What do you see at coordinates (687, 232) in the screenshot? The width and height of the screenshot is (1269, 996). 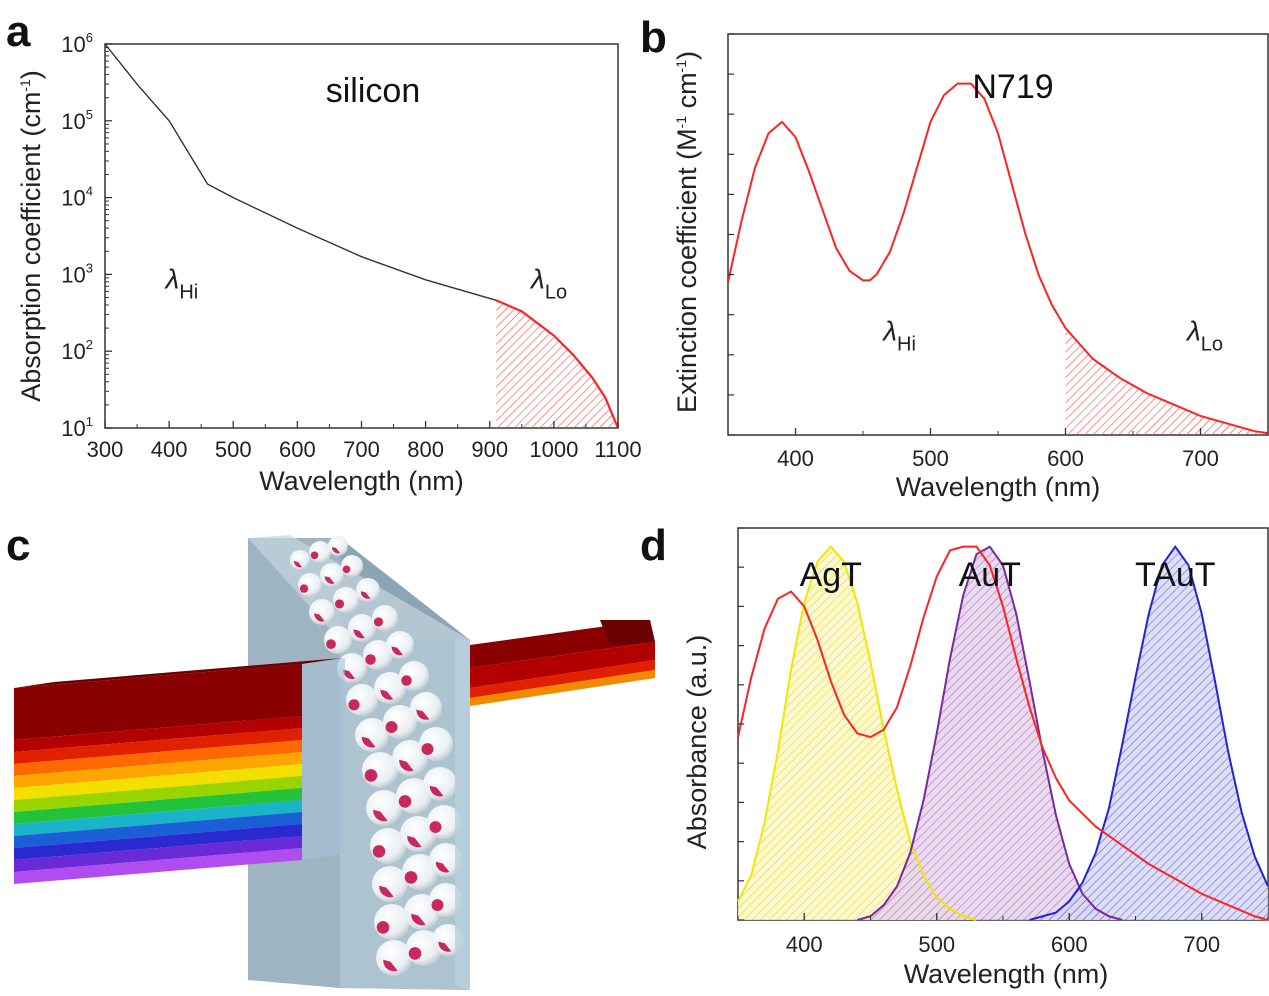 I see `y-axis-label: Extinction coefficient (M-1 cm-1)` at bounding box center [687, 232].